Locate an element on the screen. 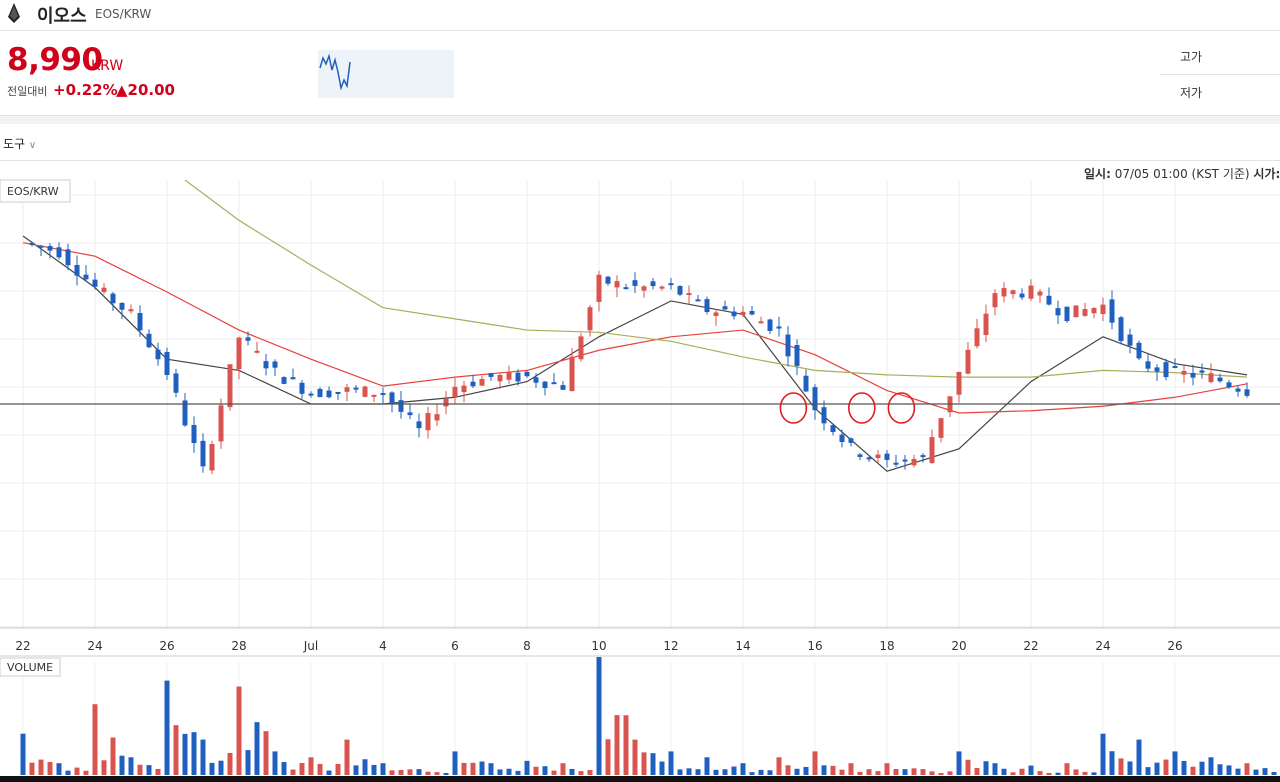 This screenshot has width=1280, height=782. tools-dropdown: 도구 ∨ is located at coordinates (19, 143).